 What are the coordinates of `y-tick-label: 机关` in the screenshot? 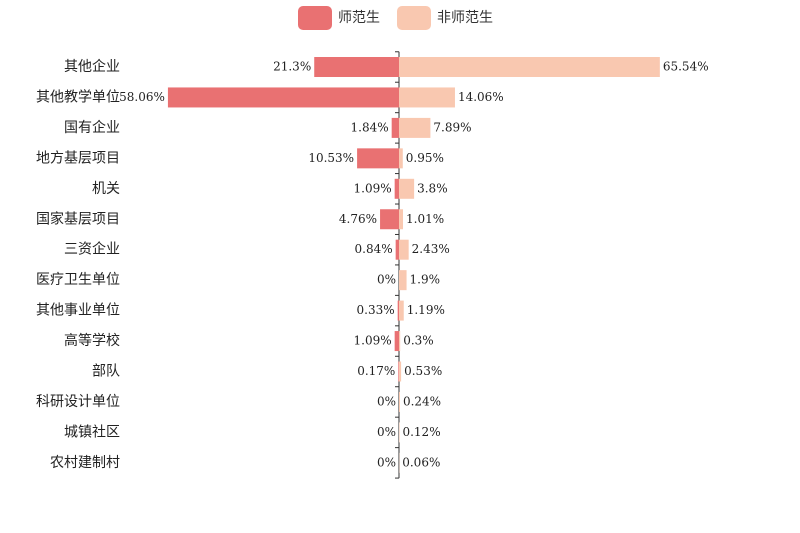 It's located at (106, 189).